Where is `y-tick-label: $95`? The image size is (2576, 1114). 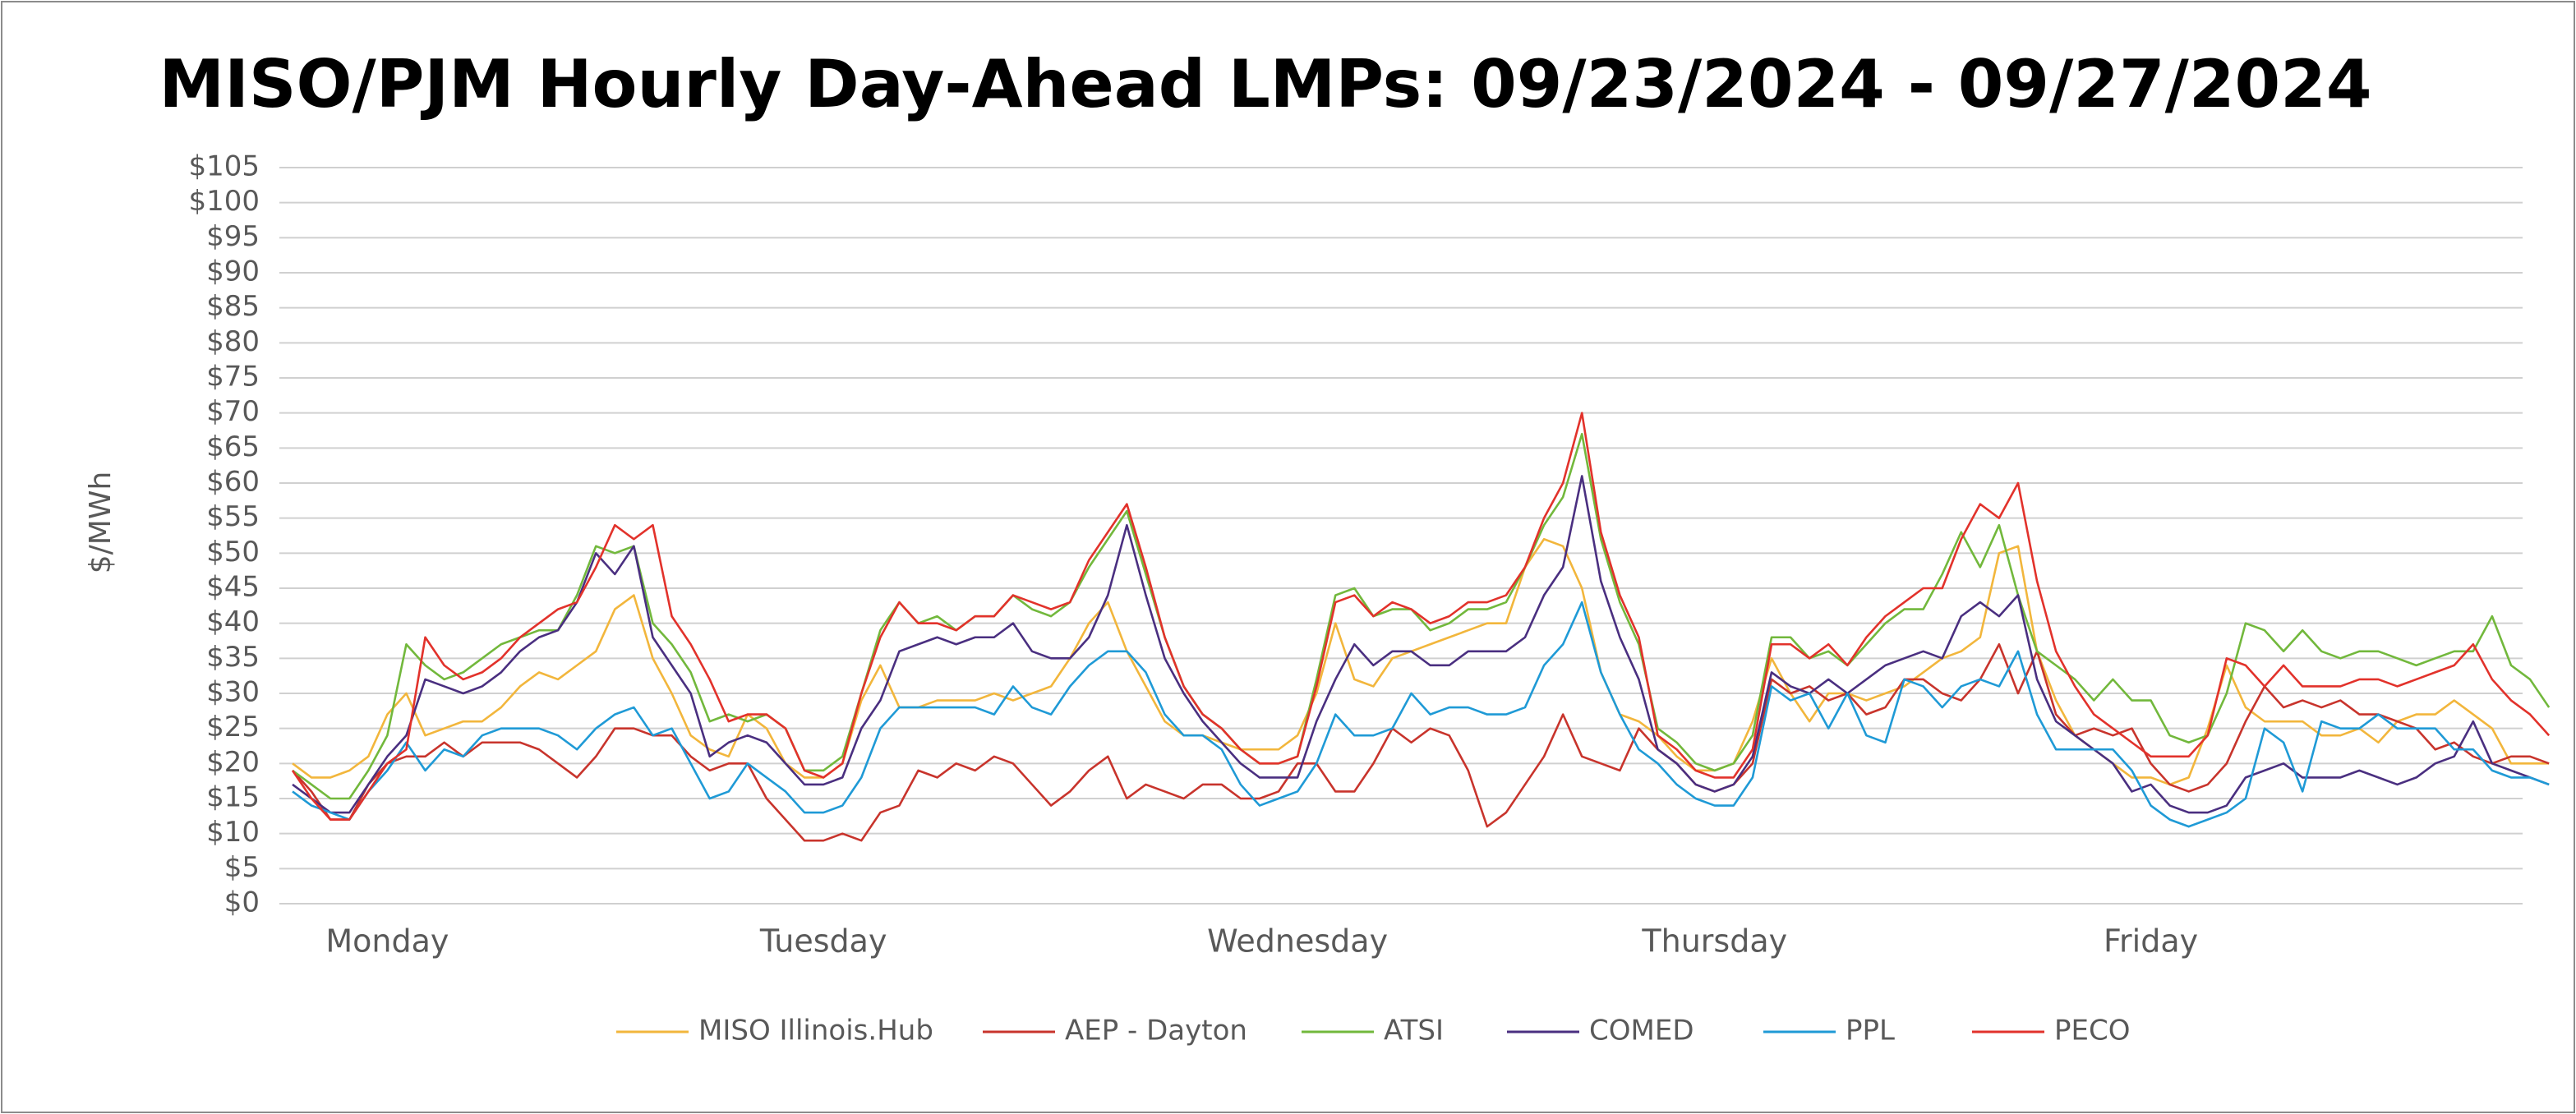
y-tick-label: $95 is located at coordinates (233, 236).